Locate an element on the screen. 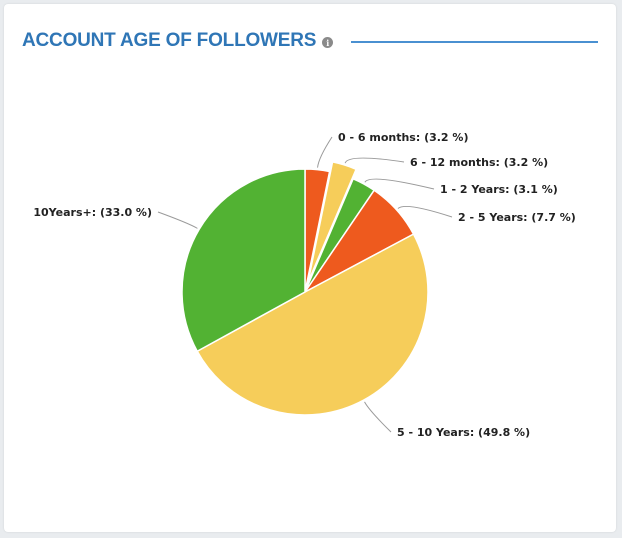 Image resolution: width=622 pixels, height=538 pixels. pie-slice-6-12-months is located at coordinates (332, 222).